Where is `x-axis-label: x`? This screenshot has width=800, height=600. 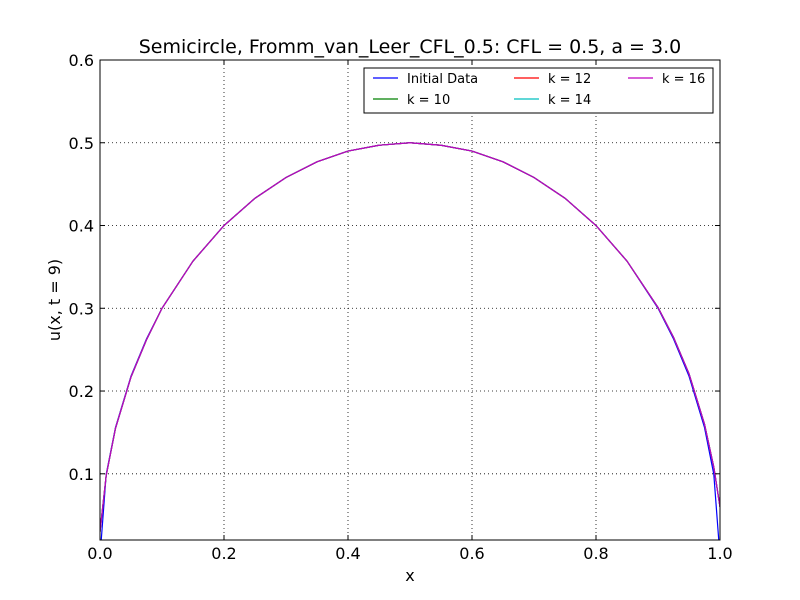 x-axis-label: x is located at coordinates (409, 575).